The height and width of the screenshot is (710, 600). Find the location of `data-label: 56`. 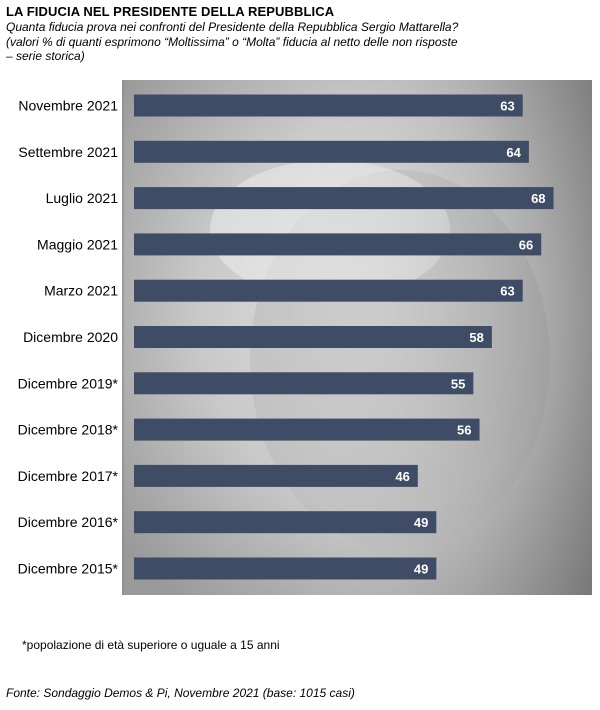

data-label: 56 is located at coordinates (464, 430).